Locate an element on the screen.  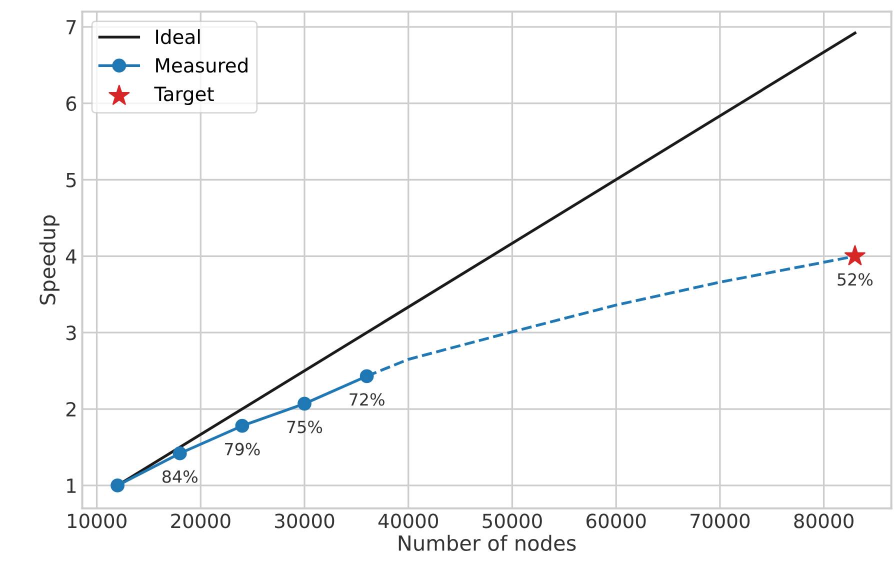
y-tick-label: 4 is located at coordinates (71, 256).